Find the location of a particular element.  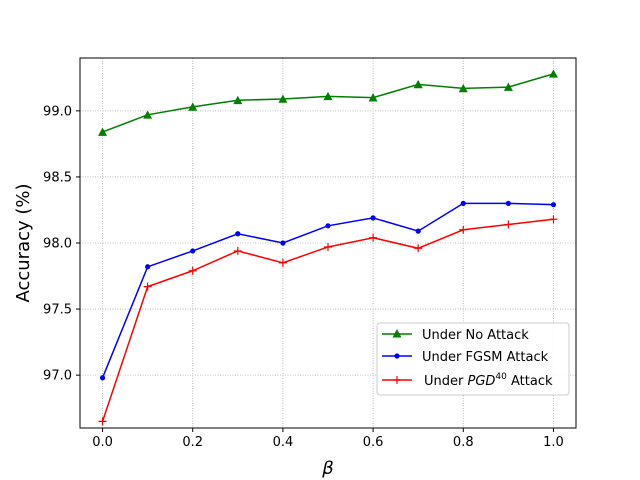

legend-label-pgd-prefix: Under is located at coordinates (445, 381).